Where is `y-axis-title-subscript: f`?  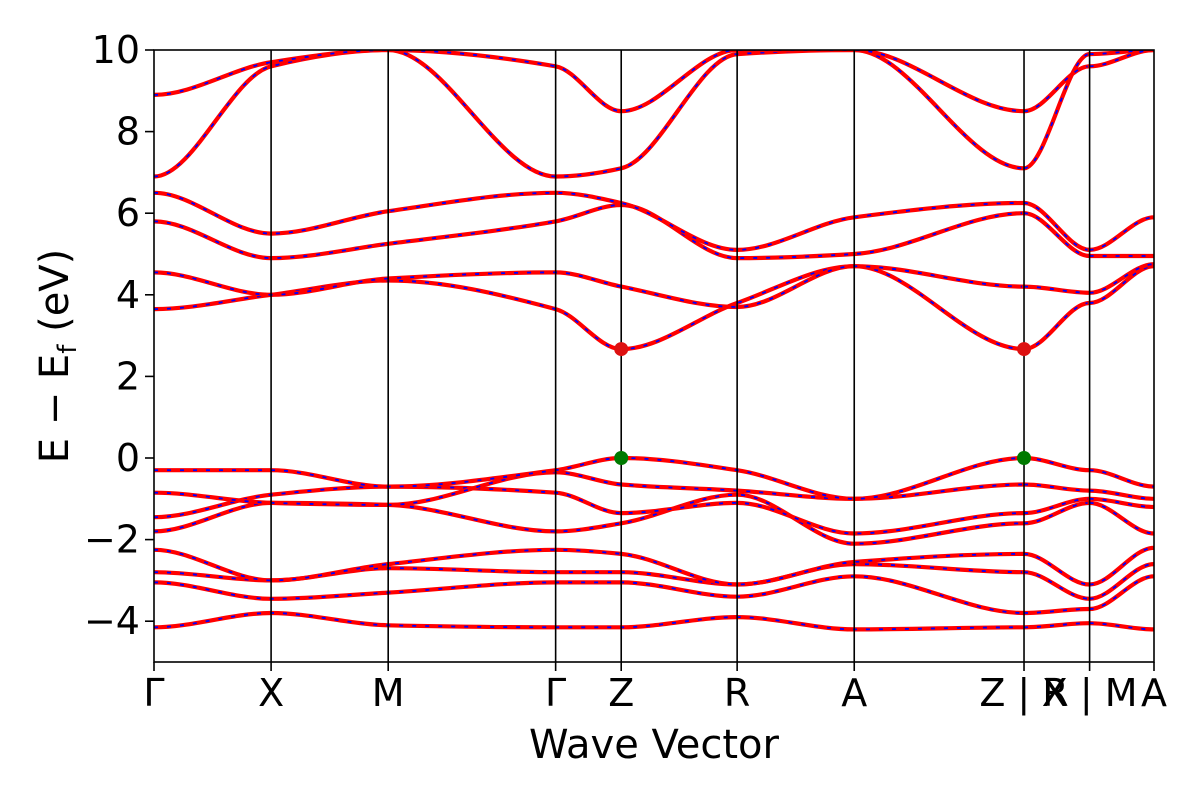
y-axis-title-subscript: f is located at coordinates (68, 349).